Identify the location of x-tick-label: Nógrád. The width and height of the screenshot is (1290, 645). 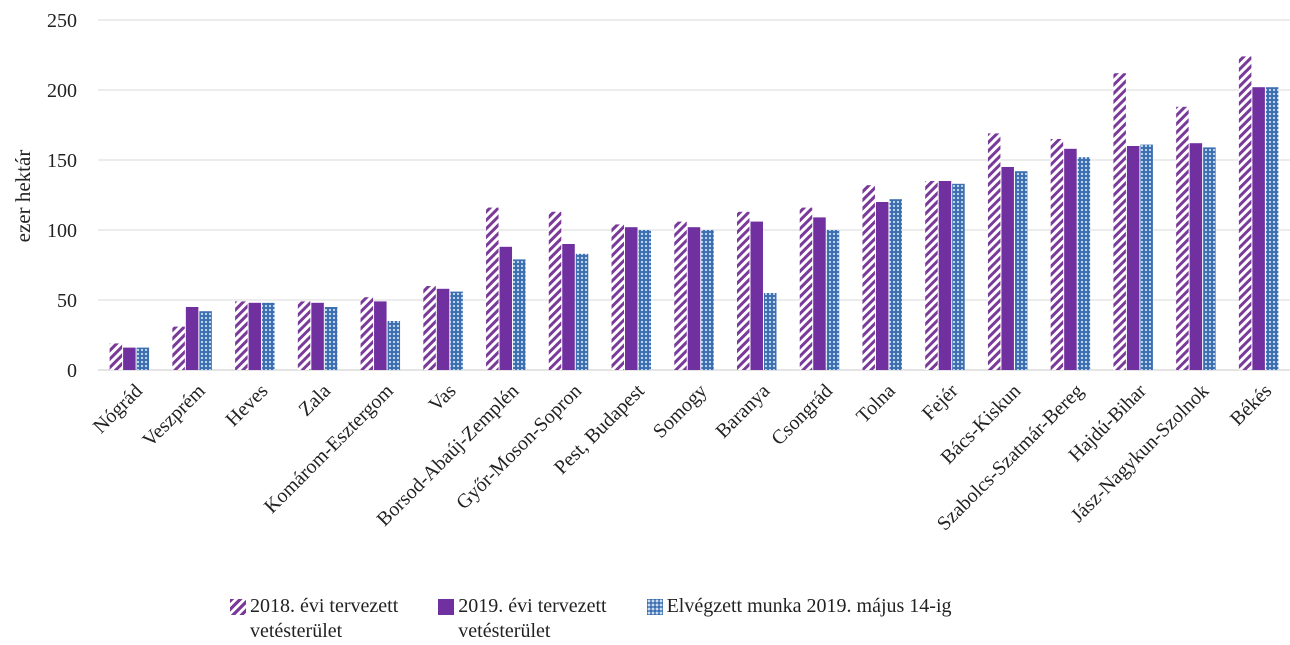
(118, 409).